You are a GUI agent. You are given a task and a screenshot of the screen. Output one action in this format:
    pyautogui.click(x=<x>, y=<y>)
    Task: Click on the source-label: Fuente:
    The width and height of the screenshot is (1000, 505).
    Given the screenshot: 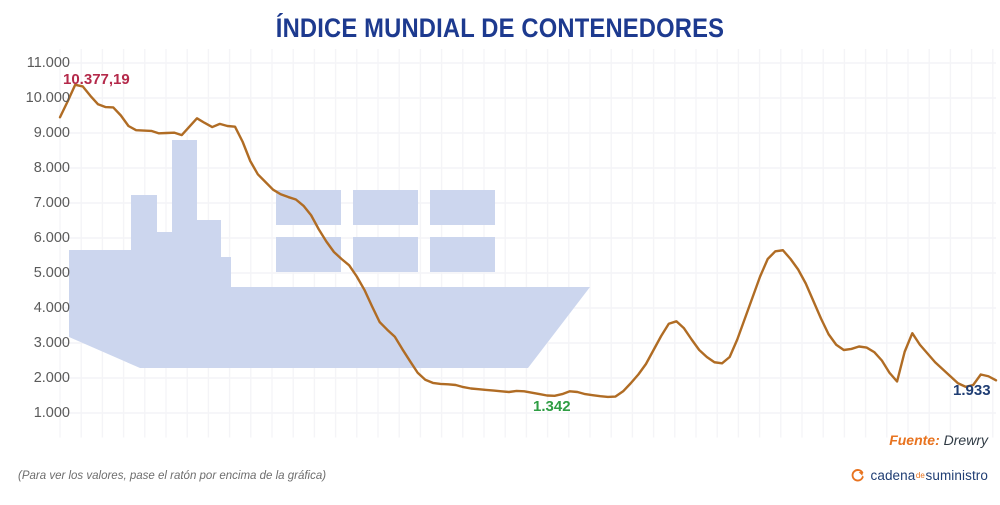 What is the action you would take?
    pyautogui.click(x=914, y=440)
    